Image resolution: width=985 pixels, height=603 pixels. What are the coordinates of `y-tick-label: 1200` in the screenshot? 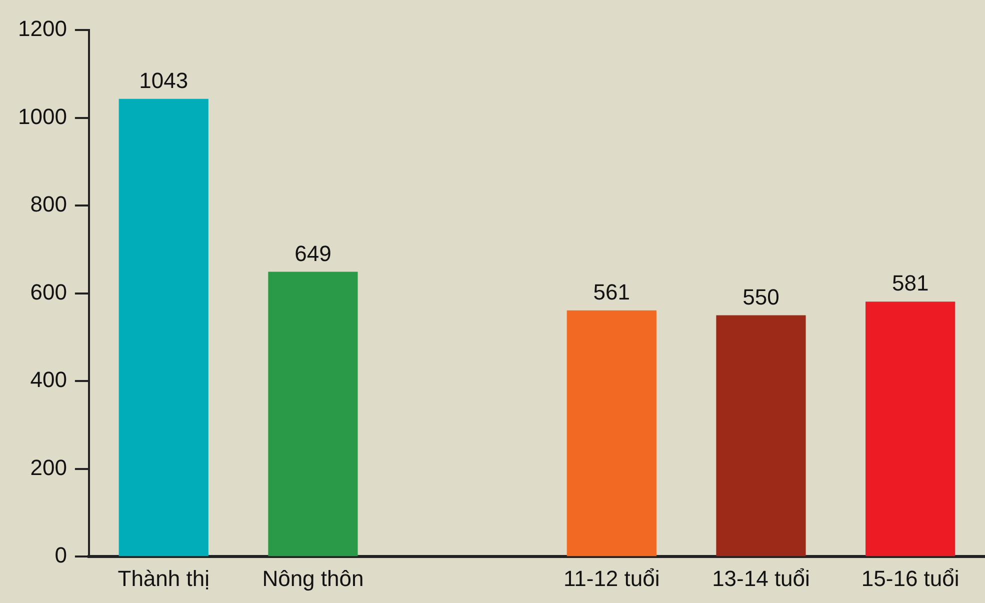 It's located at (42, 29).